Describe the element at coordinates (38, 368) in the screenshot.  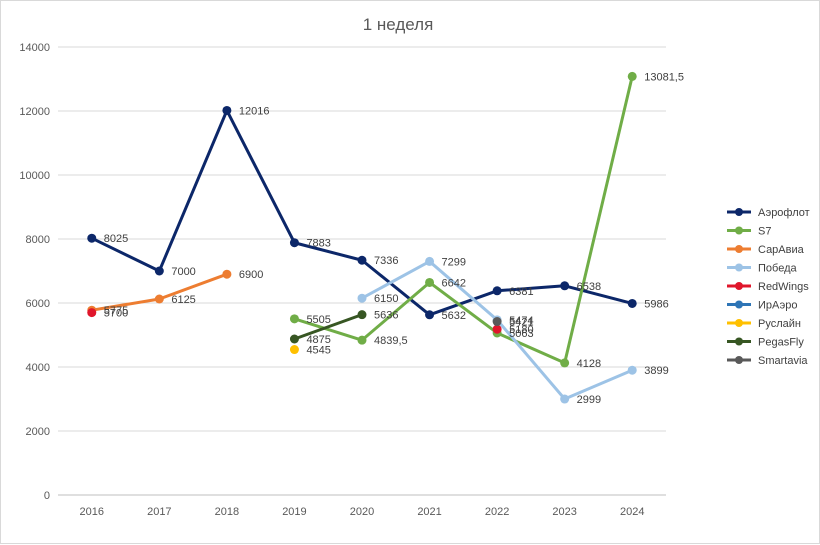
I see `y-tick-label: 4000` at that location.